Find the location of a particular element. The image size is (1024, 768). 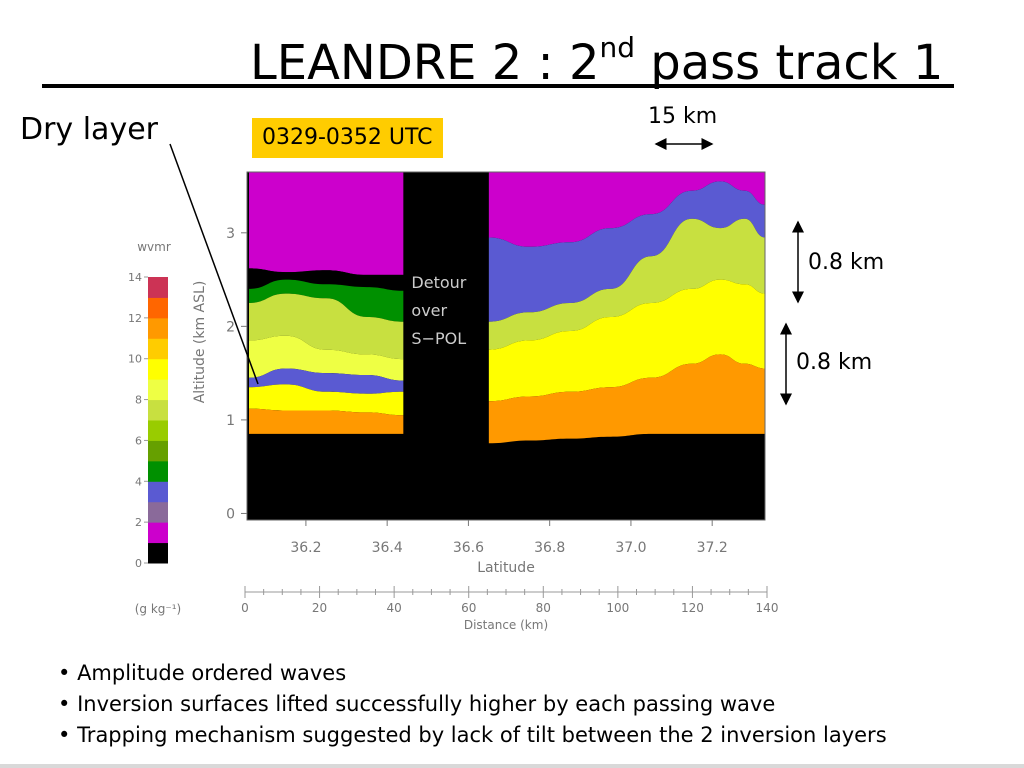

detour-annotation-line: S−POL is located at coordinates (438, 338).